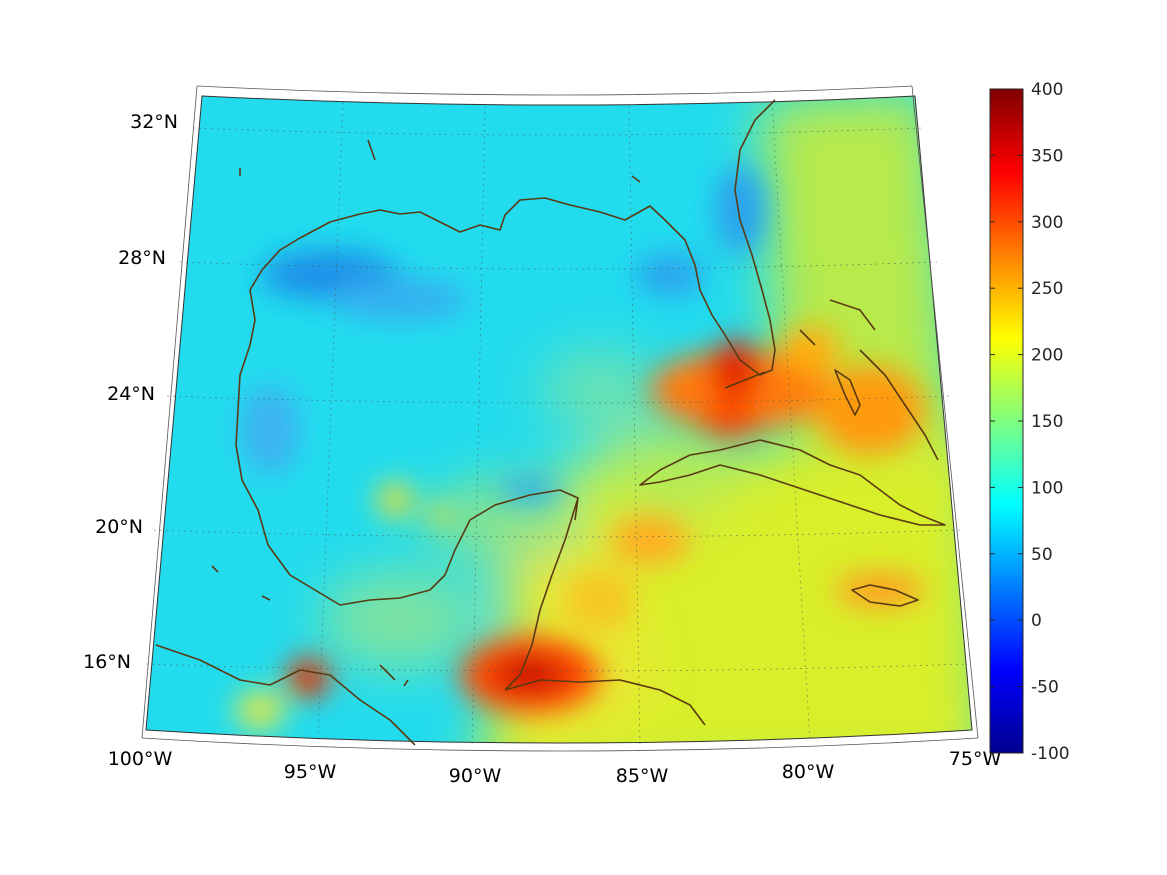 The height and width of the screenshot is (875, 1167). Describe the element at coordinates (1036, 621) in the screenshot. I see `colorbar-tick-label: 0` at that location.